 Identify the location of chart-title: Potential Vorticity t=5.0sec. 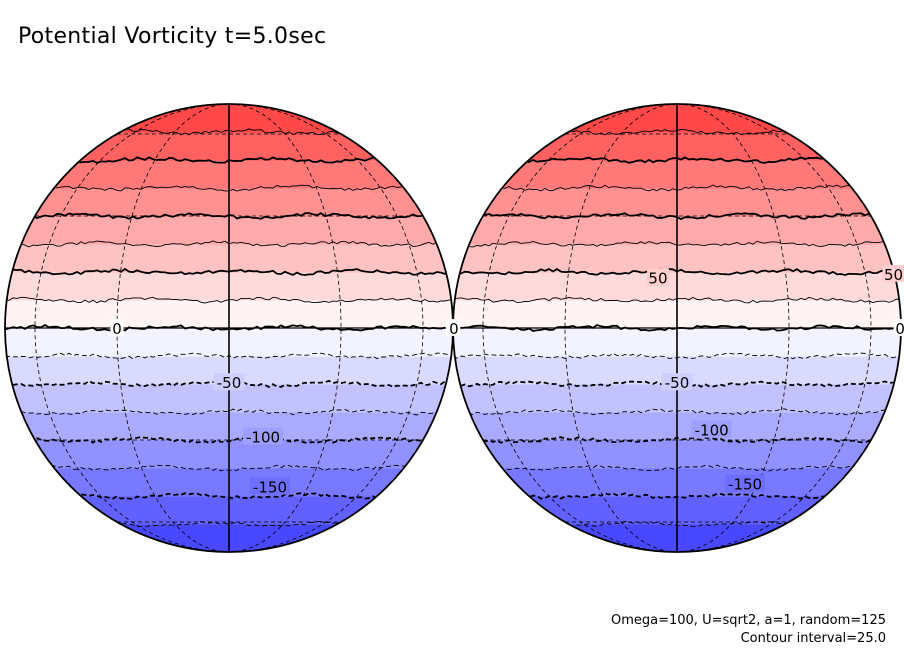
(172, 36).